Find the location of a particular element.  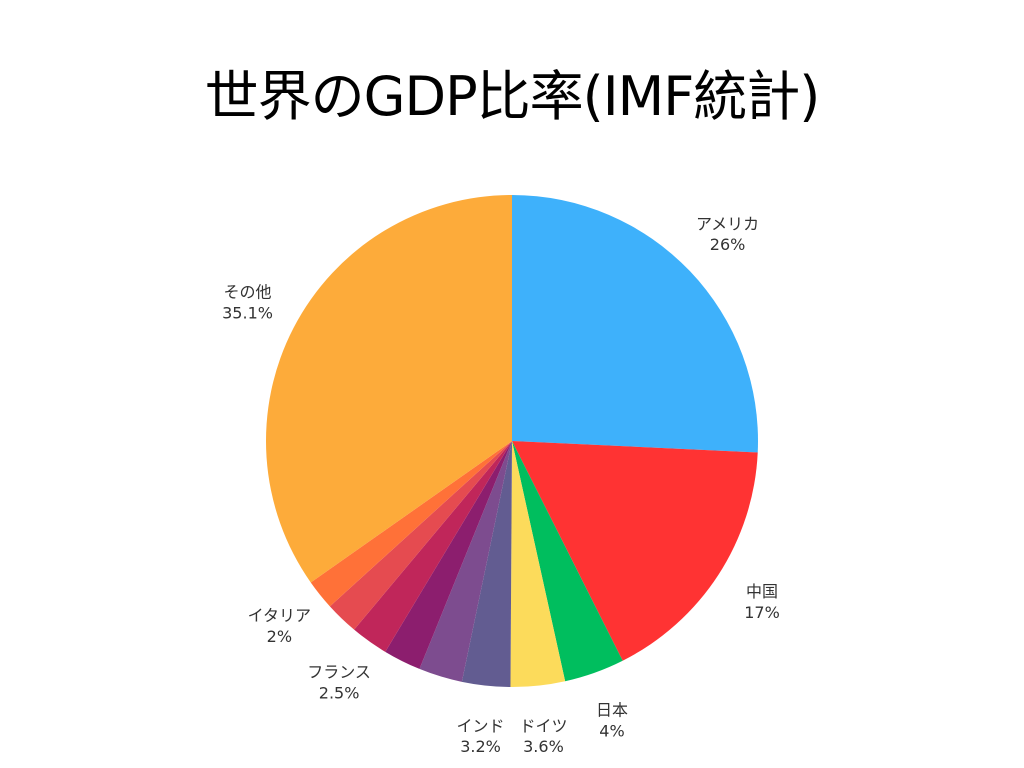

slice-label: インド 3.2% is located at coordinates (481, 736).